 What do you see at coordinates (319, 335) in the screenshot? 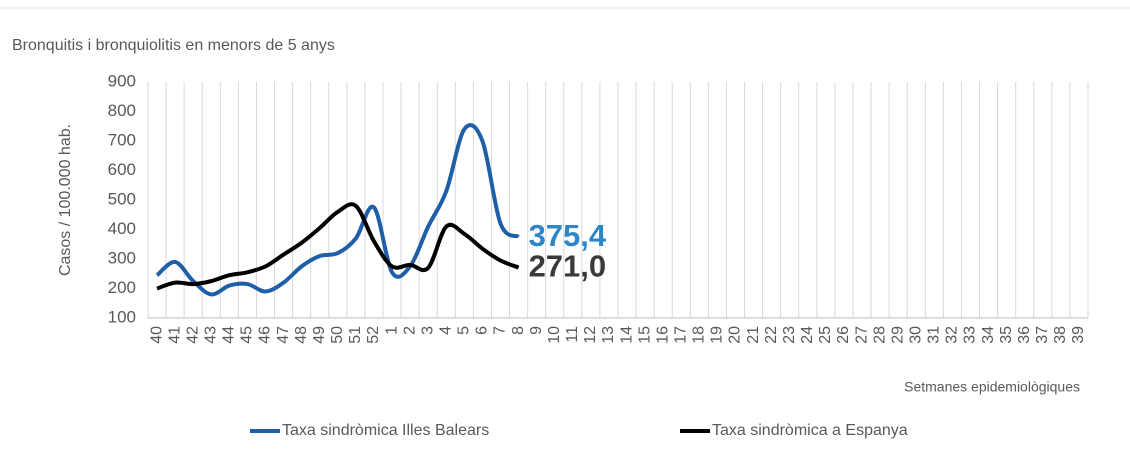
I see `x-tick-label: 49` at bounding box center [319, 335].